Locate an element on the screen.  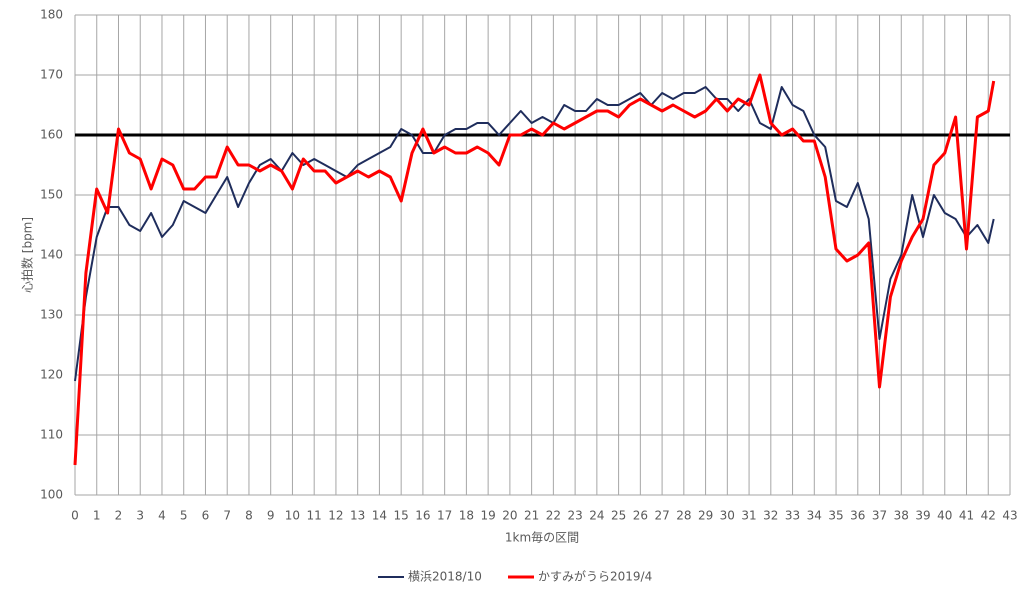
x-tick-label: 17 is located at coordinates (444, 516).